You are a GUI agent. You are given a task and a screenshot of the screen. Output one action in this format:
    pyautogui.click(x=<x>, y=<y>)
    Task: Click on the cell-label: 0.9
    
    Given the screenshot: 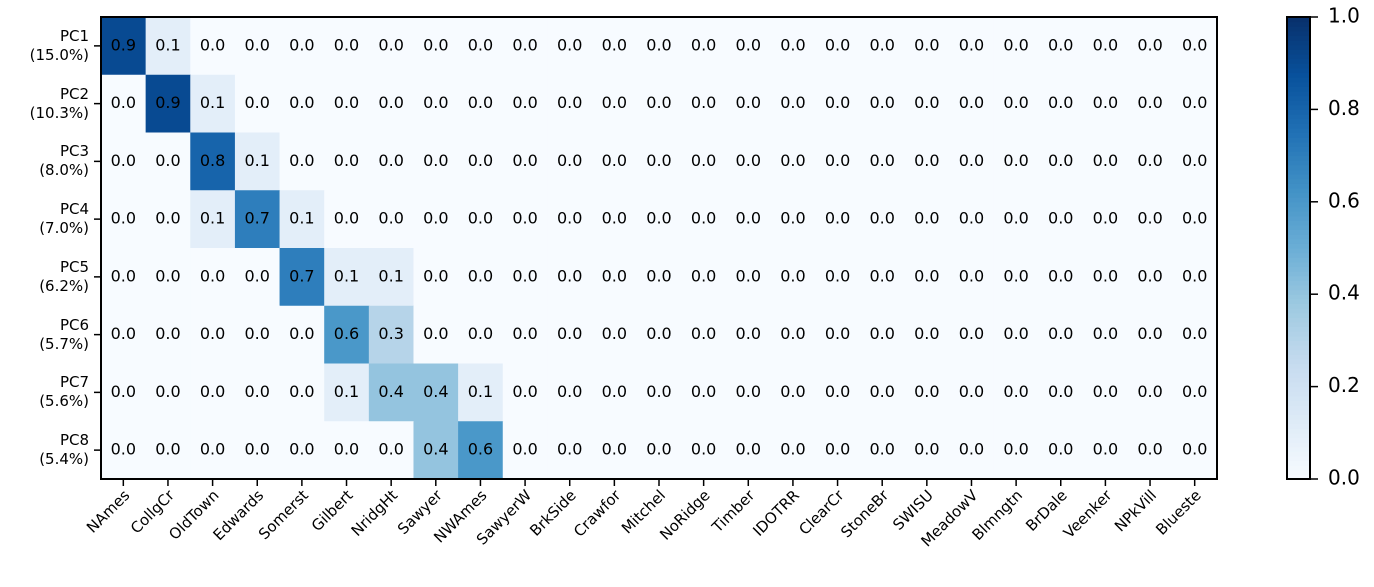 What is the action you would take?
    pyautogui.click(x=123, y=44)
    